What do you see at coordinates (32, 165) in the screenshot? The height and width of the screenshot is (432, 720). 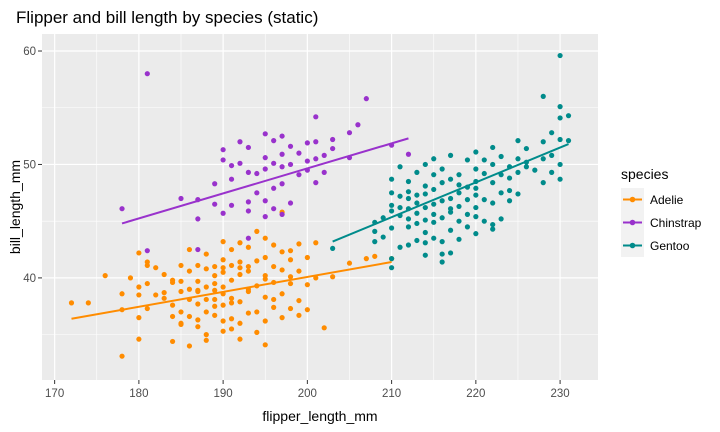 I see `y-axis: 40 50 60` at bounding box center [32, 165].